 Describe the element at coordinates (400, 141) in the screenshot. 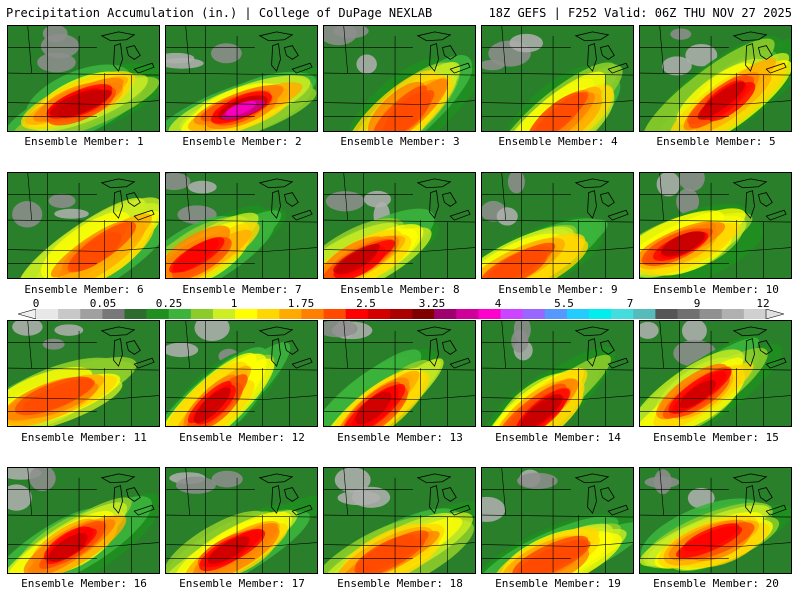

I see `member-caption: Ensemble Member: 3` at that location.